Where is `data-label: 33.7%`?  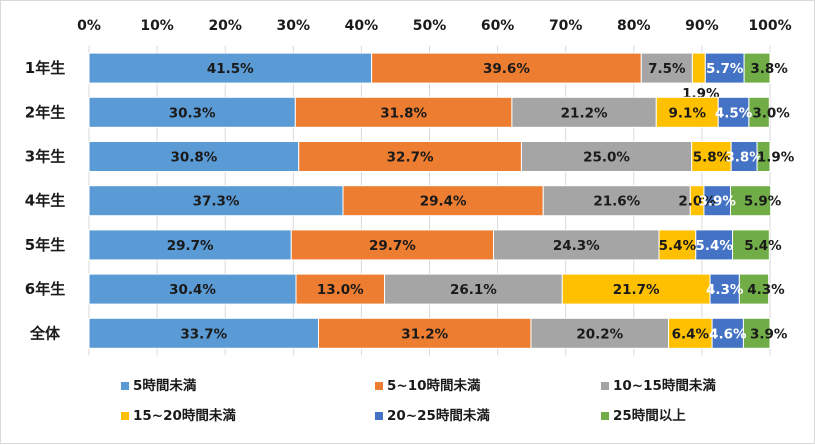 data-label: 33.7% is located at coordinates (203, 334).